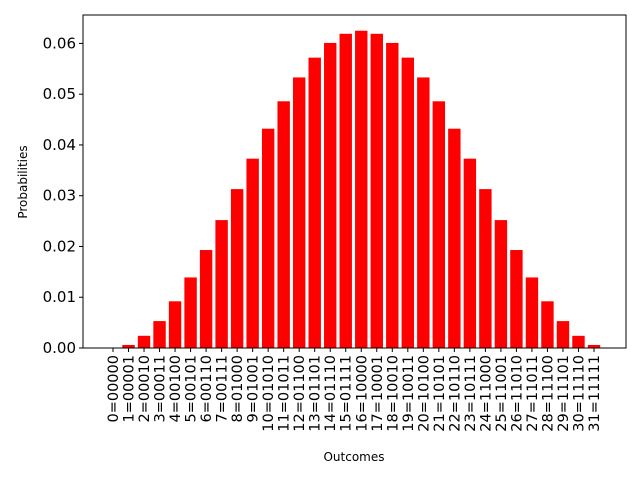  I want to click on x-tick-label: 7=00111, so click(223, 389).